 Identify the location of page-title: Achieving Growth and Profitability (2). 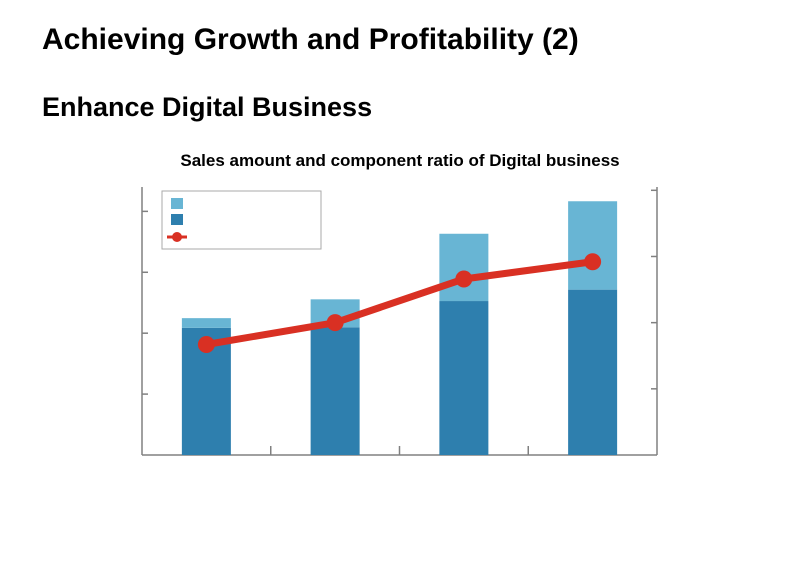
(310, 39).